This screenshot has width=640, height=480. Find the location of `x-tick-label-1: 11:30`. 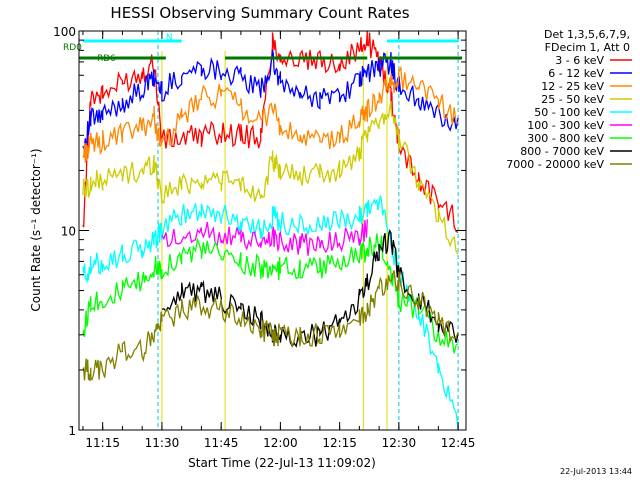

x-tick-label-1: 11:30 is located at coordinates (162, 443).